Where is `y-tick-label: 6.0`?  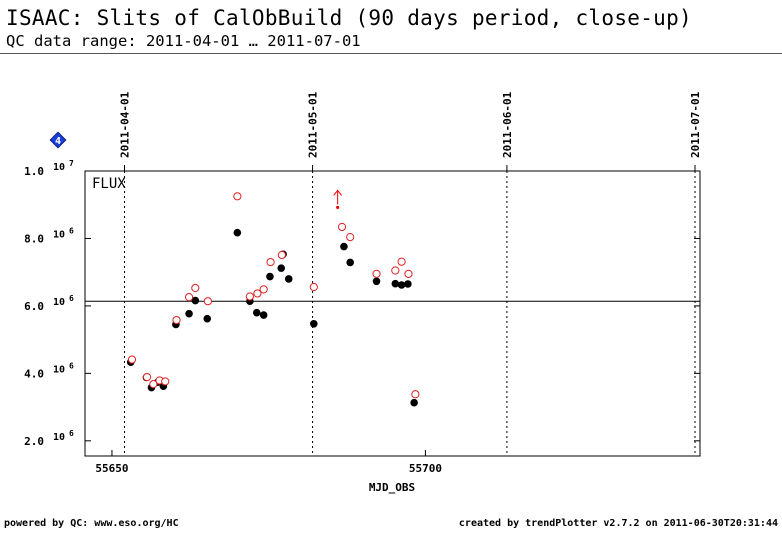
y-tick-label: 6.0 is located at coordinates (34, 306).